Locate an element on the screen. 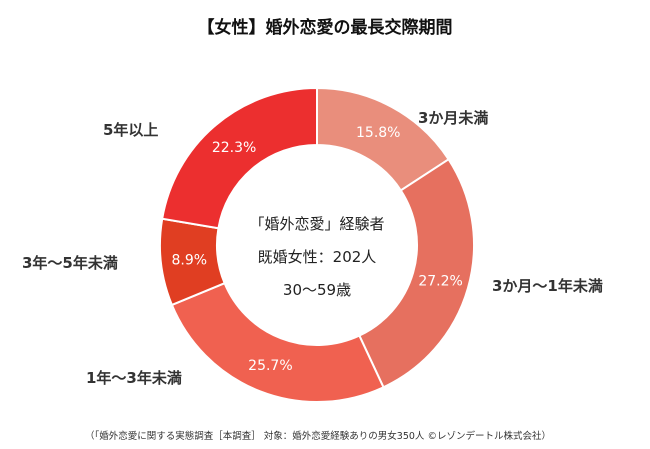 The width and height of the screenshot is (650, 449). center-label: 「婚外恋愛」経験者 既婚女性：202人 30～59歳 is located at coordinates (316, 257).